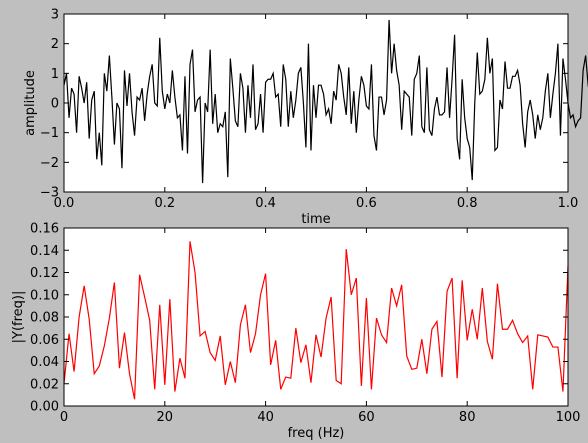  What do you see at coordinates (64, 203) in the screenshot?
I see `x-tick-label: 0.0` at bounding box center [64, 203].